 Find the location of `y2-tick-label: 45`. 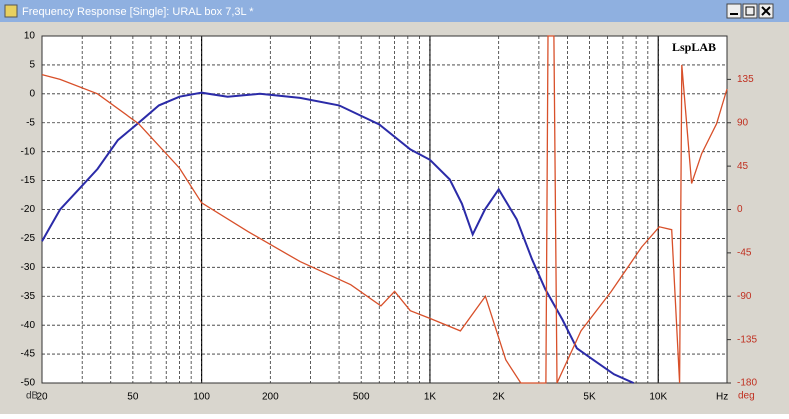

y2-tick-label: 45 is located at coordinates (743, 166).